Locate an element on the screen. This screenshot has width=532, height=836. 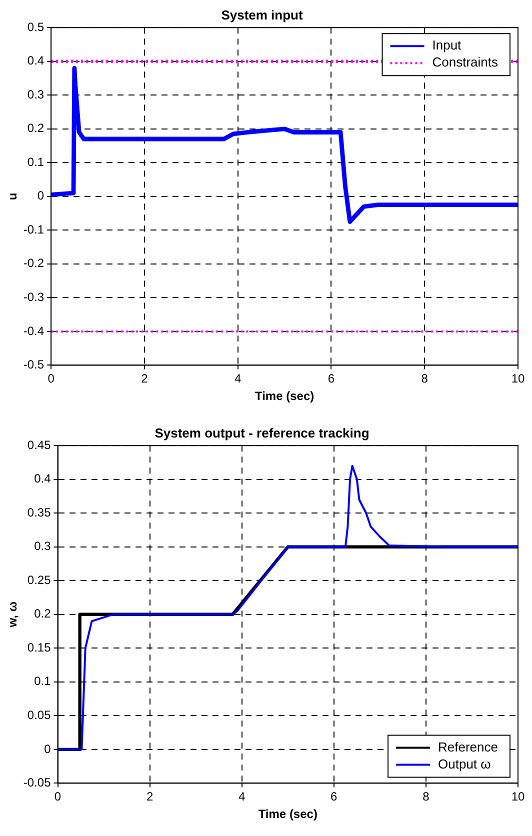
y-tick-label: -0.05 is located at coordinates (37, 783).